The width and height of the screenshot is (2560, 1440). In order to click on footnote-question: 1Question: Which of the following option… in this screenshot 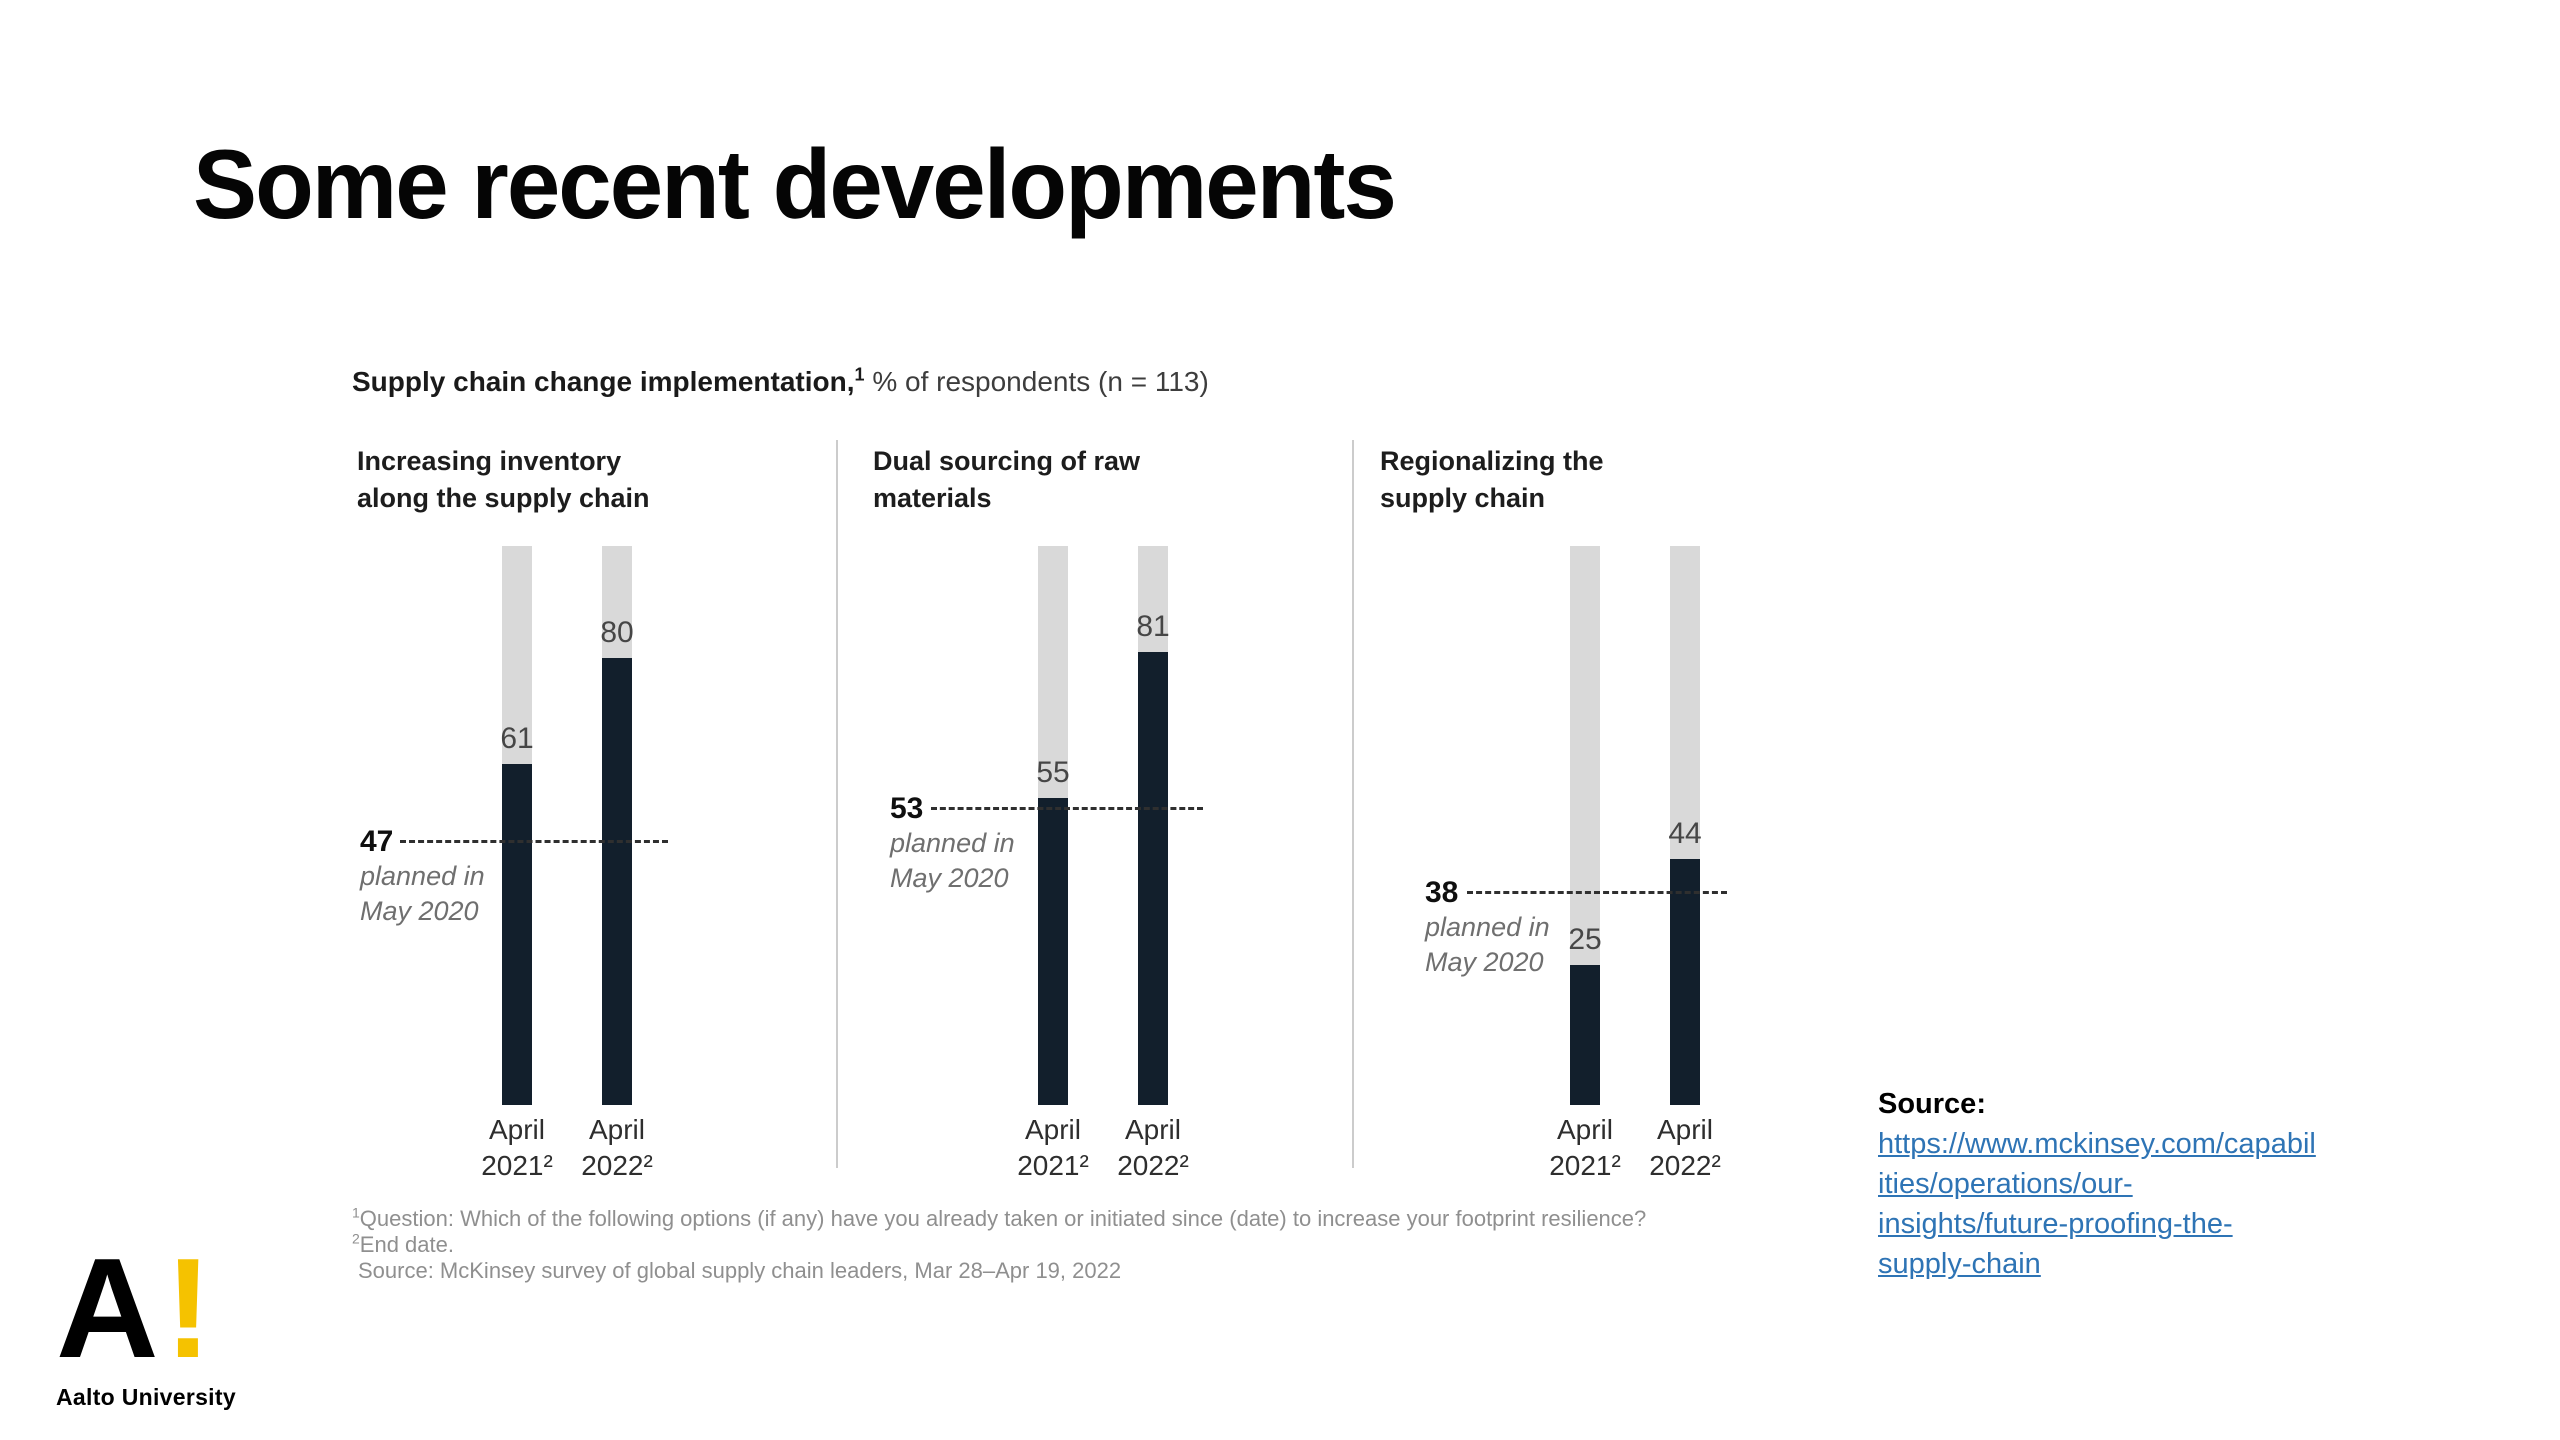, I will do `click(999, 1219)`.